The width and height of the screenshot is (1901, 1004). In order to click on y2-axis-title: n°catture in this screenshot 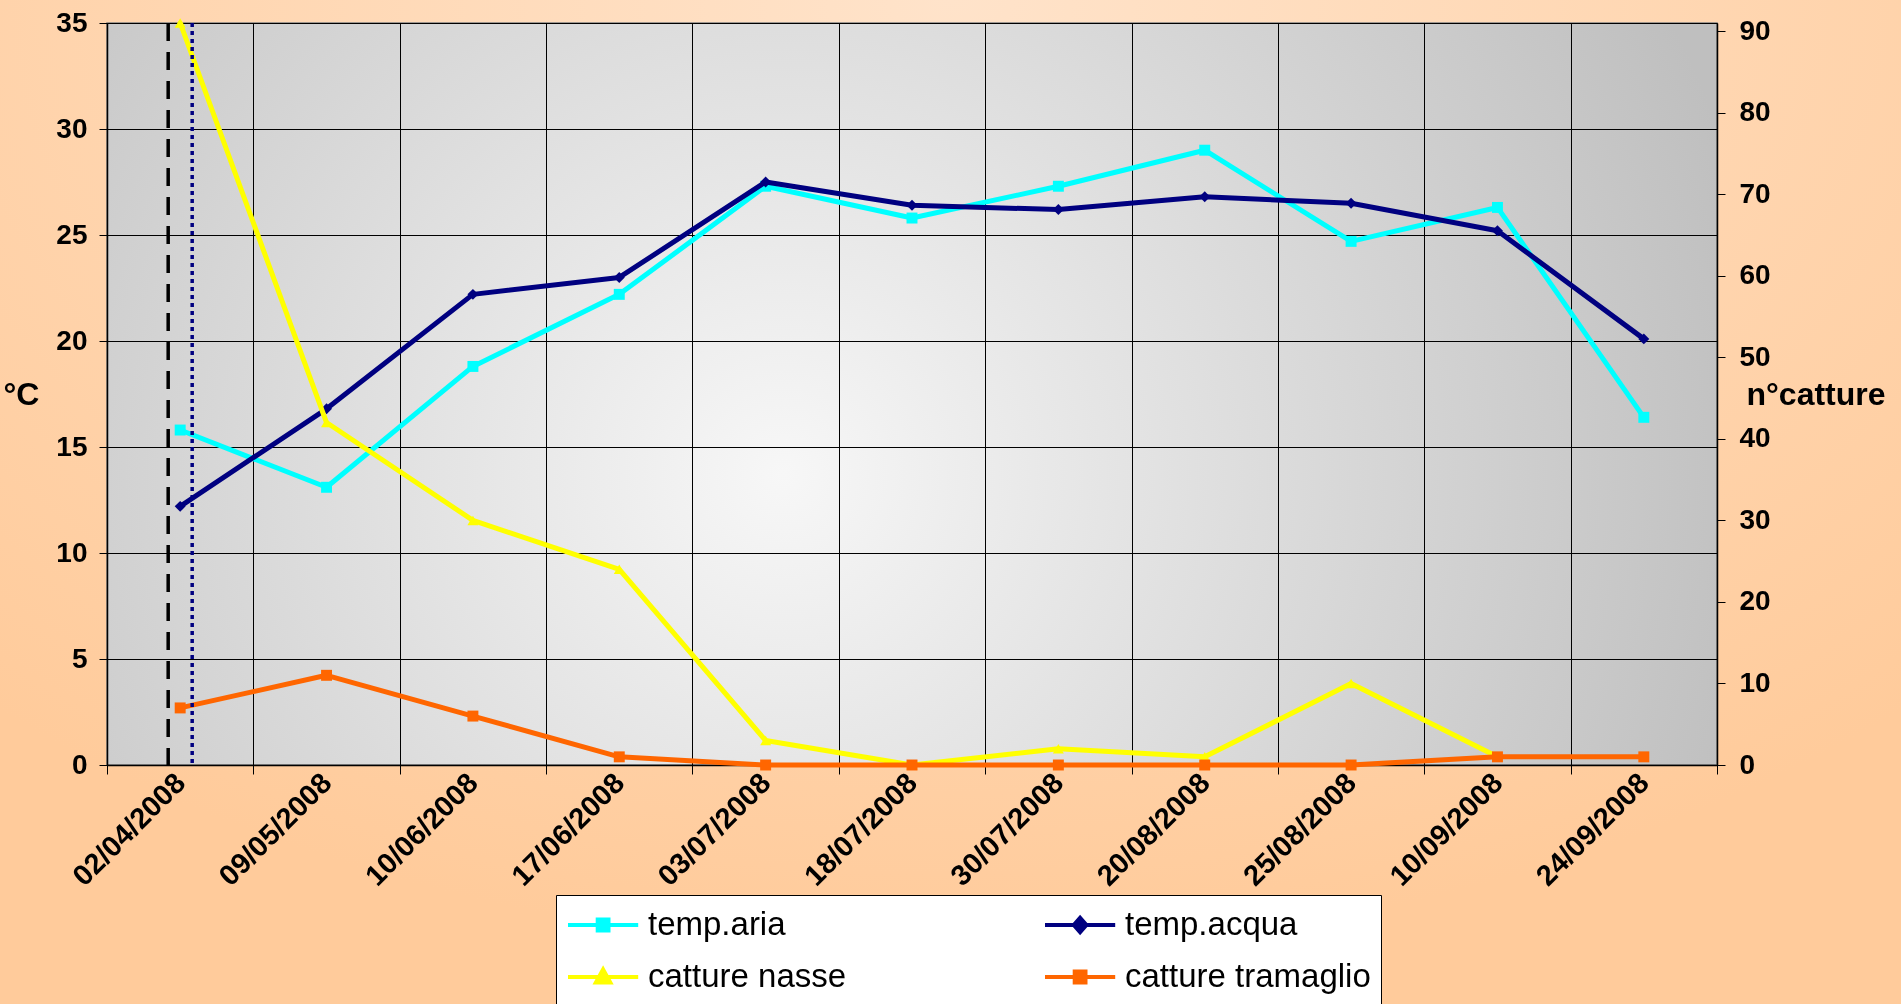, I will do `click(1816, 393)`.